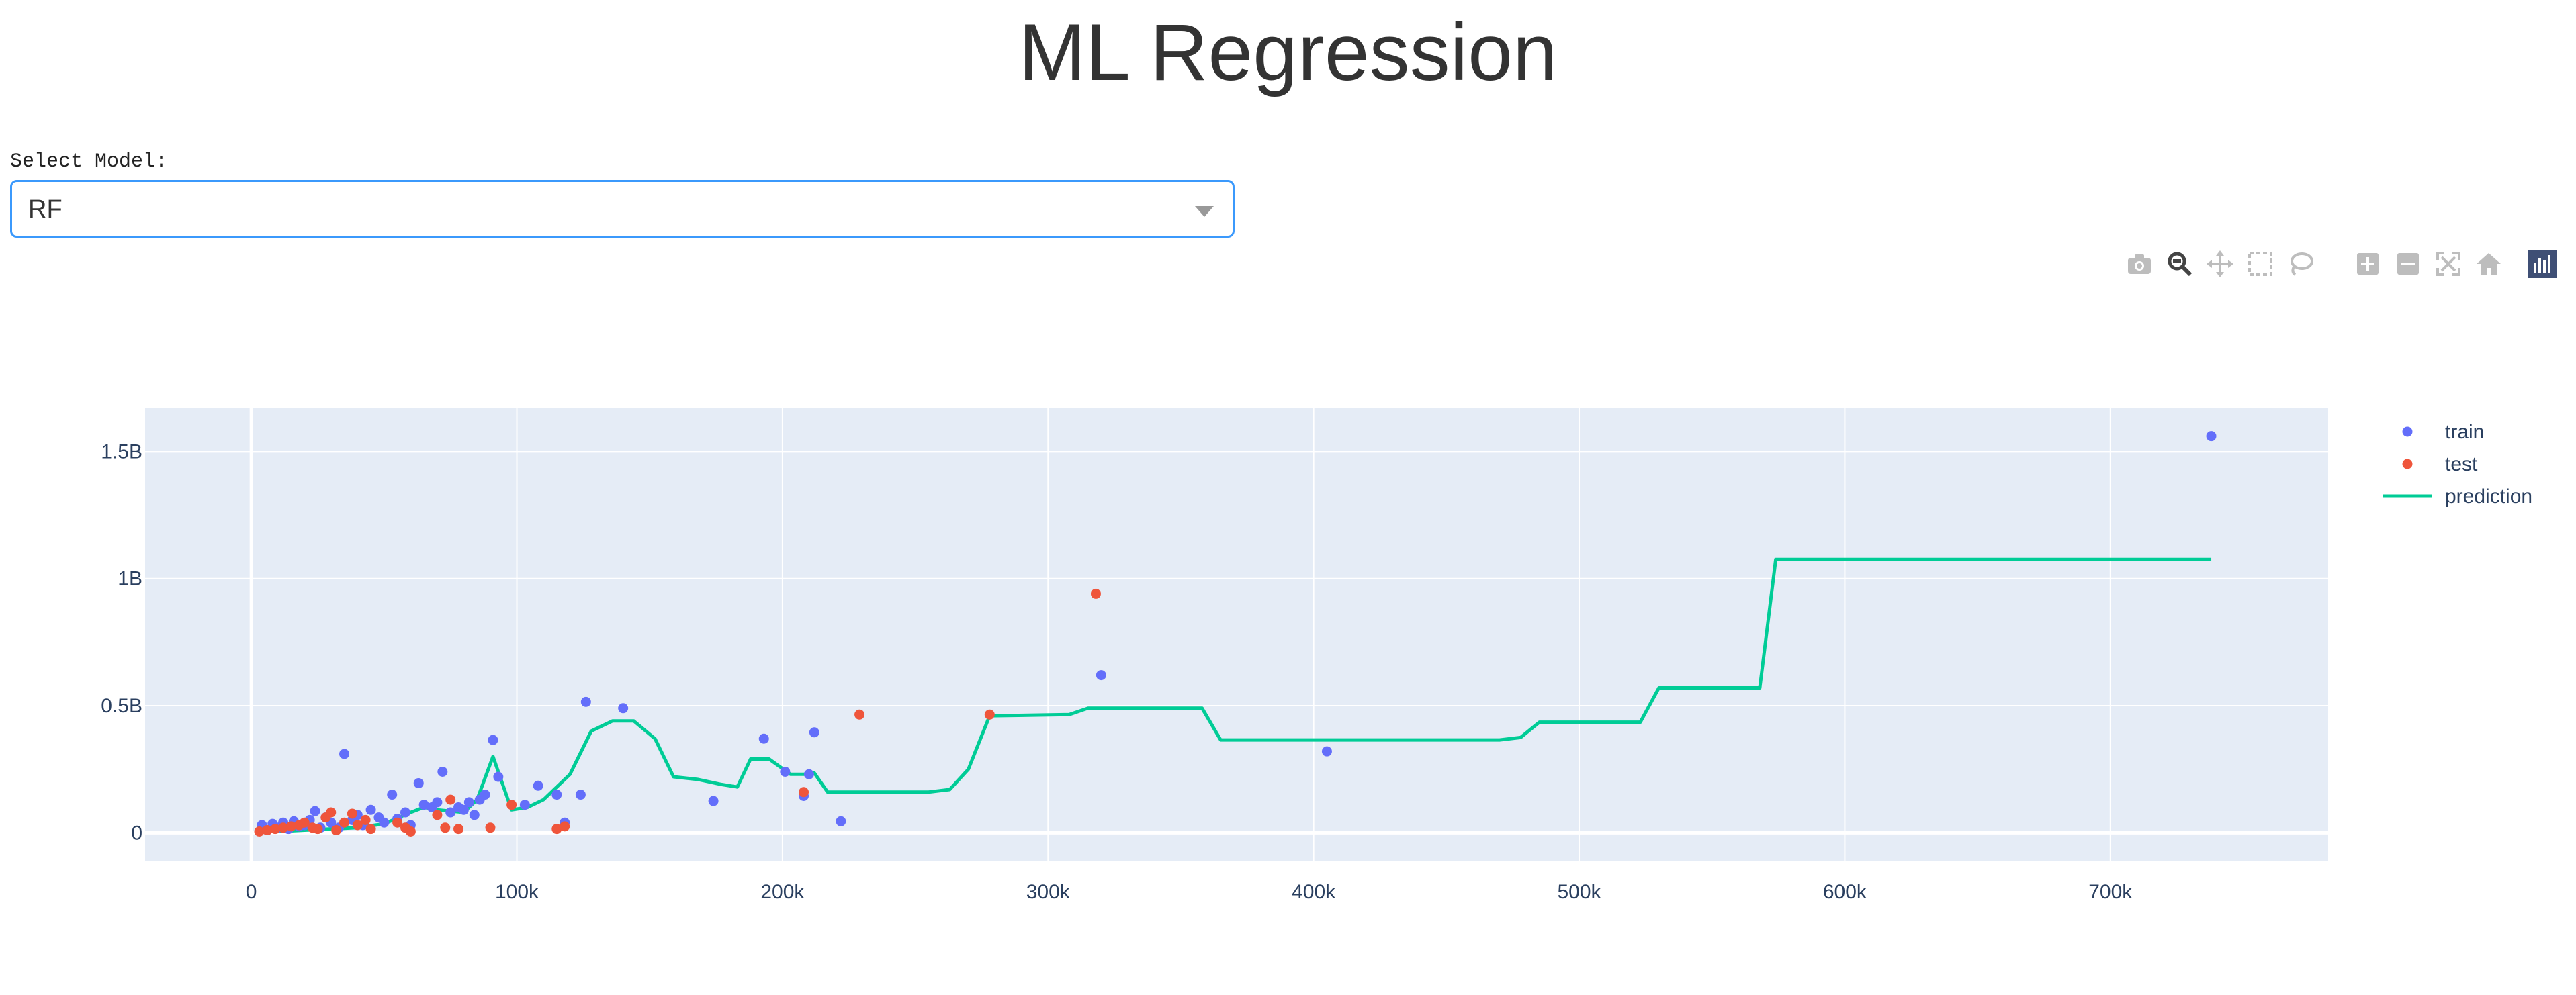 The height and width of the screenshot is (995, 2576). What do you see at coordinates (2139, 264) in the screenshot?
I see `camera-icon` at bounding box center [2139, 264].